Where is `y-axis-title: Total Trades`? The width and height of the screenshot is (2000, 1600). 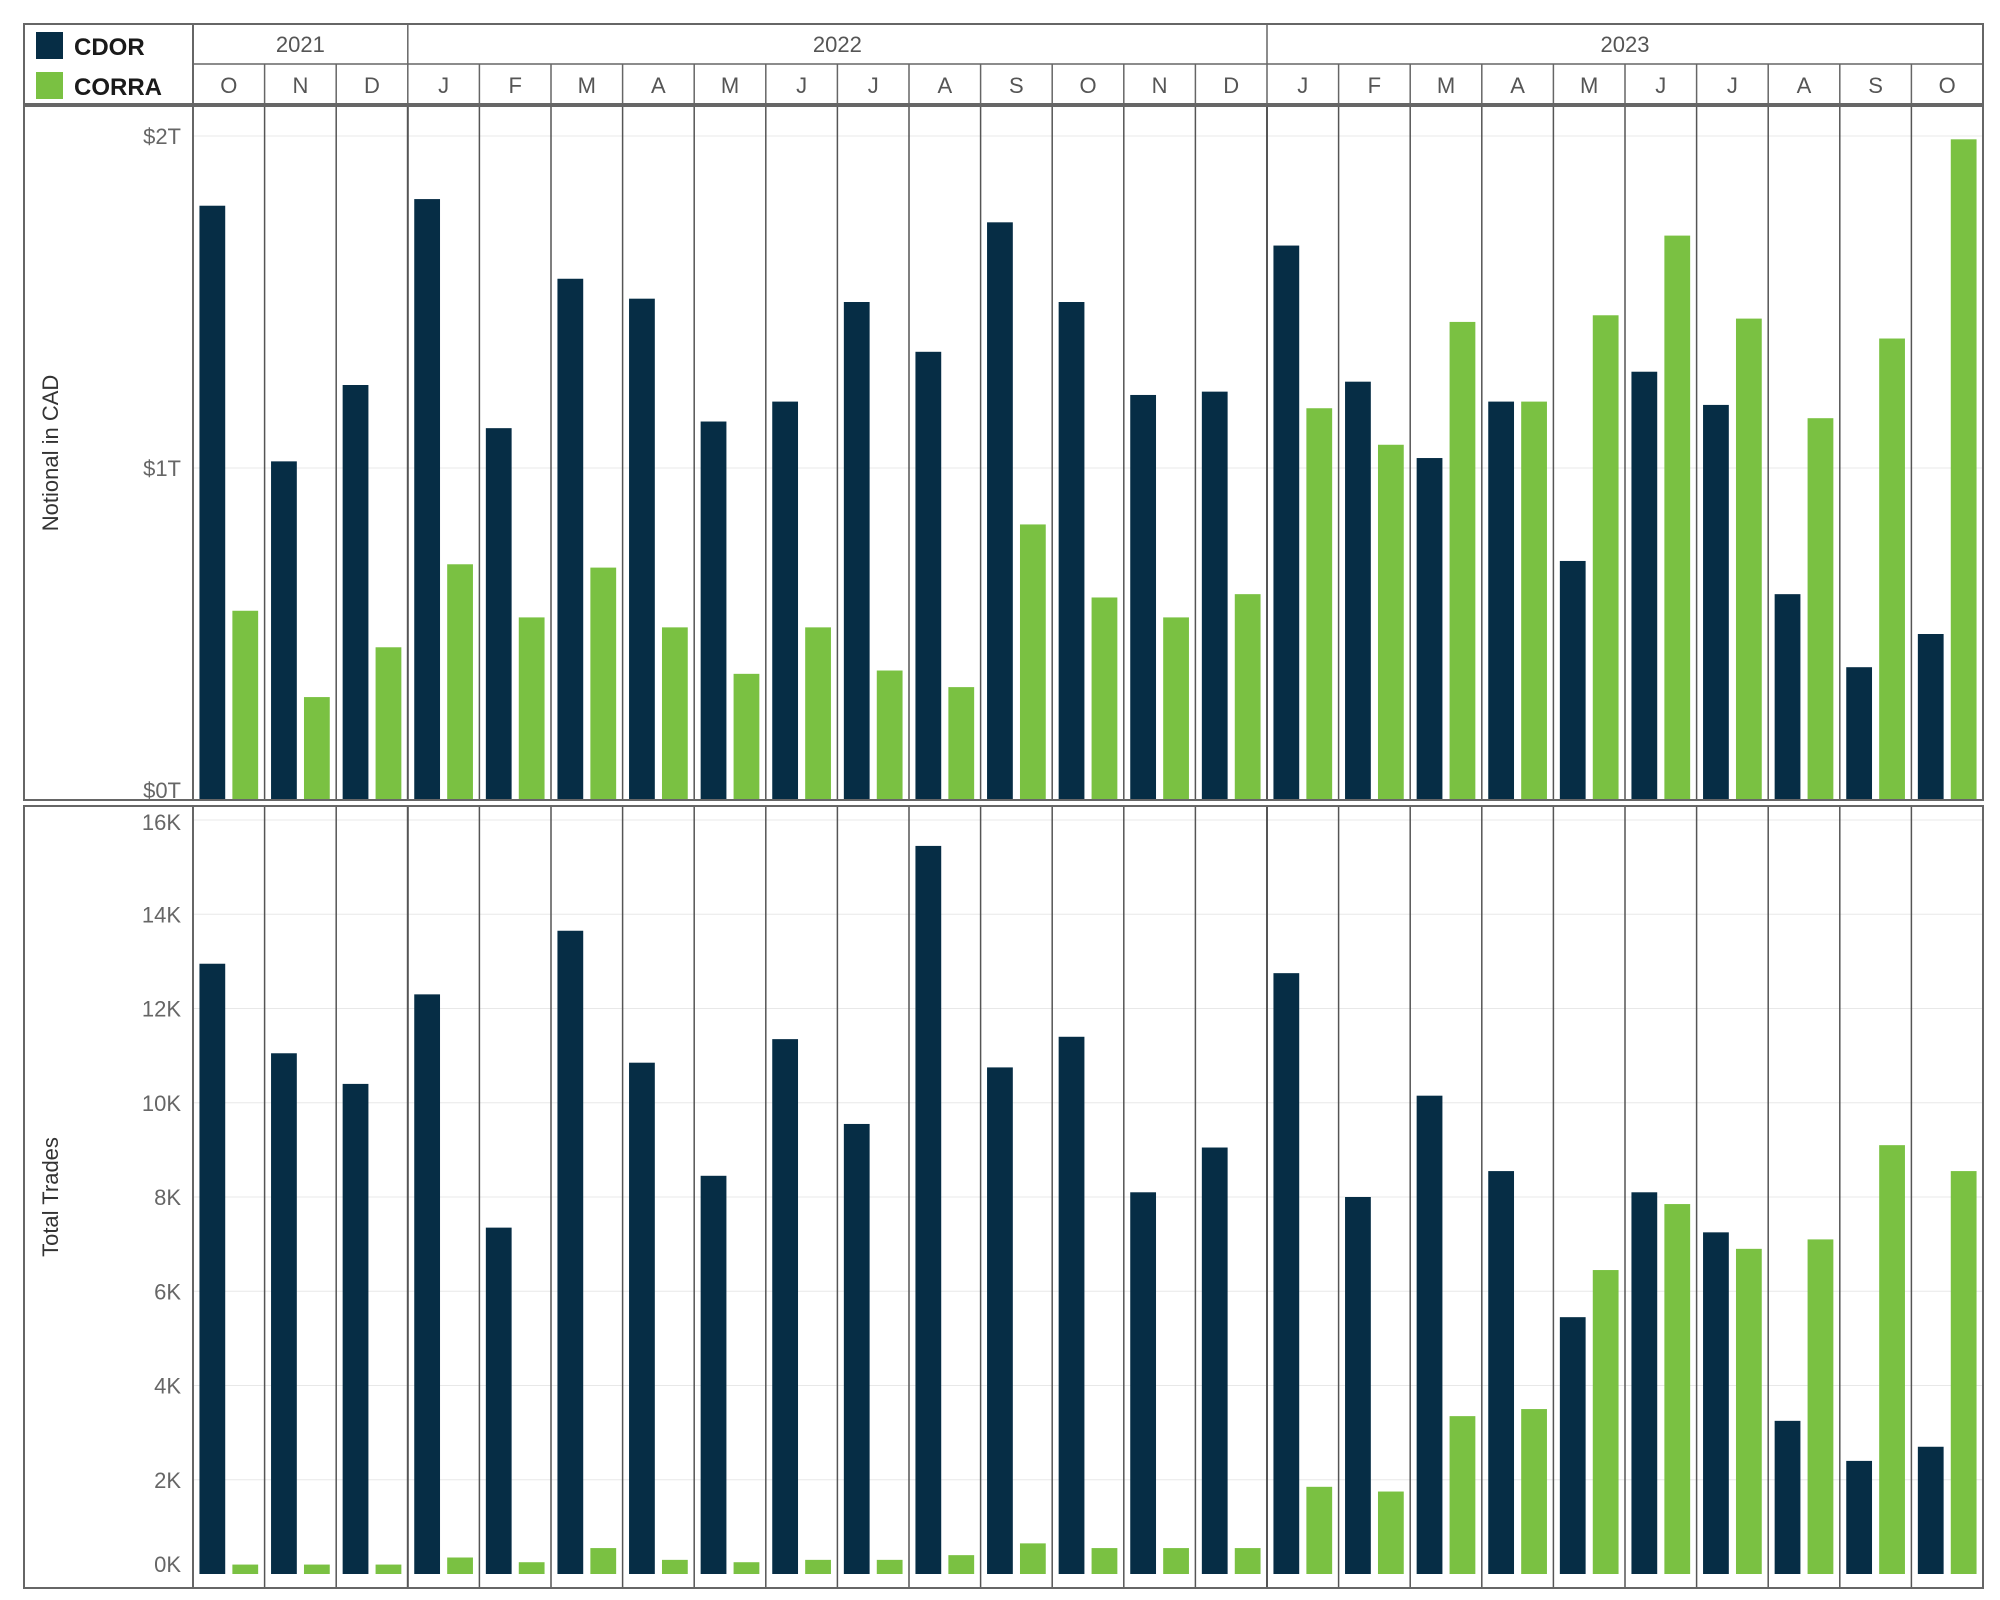
y-axis-title: Total Trades is located at coordinates (50, 1197).